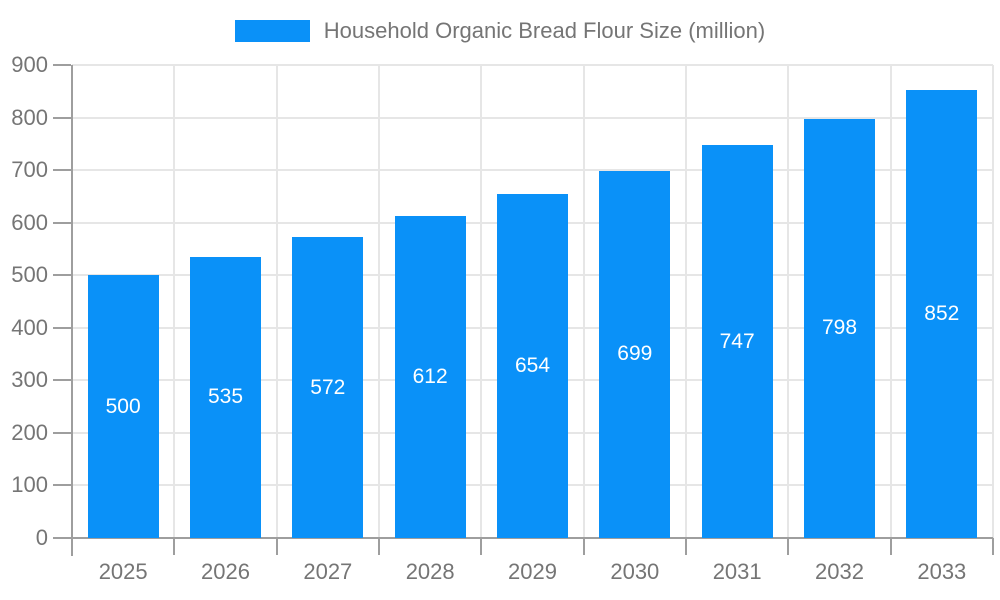  What do you see at coordinates (29, 275) in the screenshot?
I see `y-axis-tick-label: 500` at bounding box center [29, 275].